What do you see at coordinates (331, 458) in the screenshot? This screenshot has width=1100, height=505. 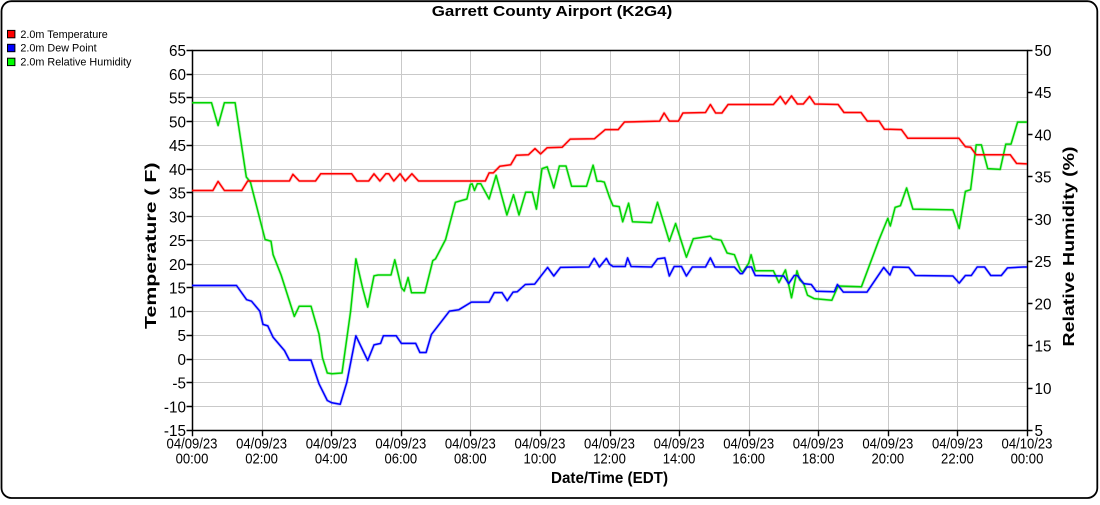 I see `svg-text: 04:00` at bounding box center [331, 458].